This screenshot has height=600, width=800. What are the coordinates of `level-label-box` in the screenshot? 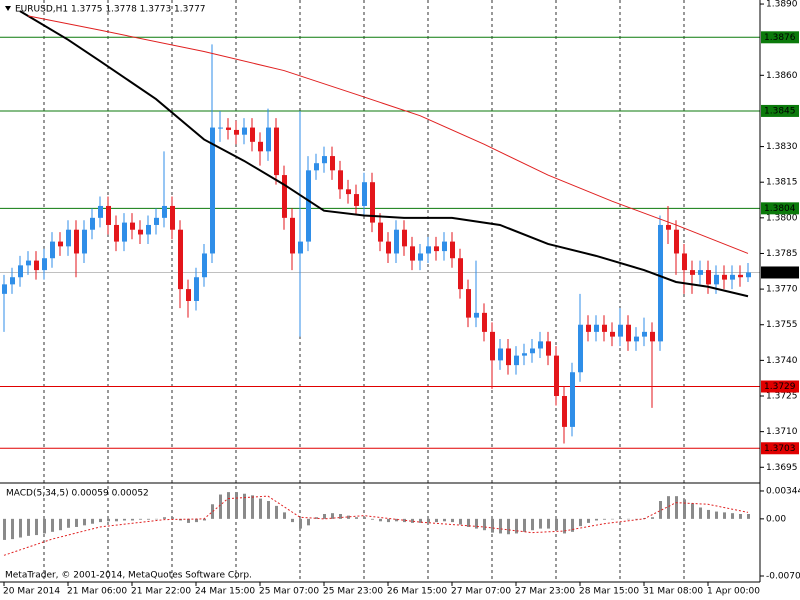 It's located at (780, 386).